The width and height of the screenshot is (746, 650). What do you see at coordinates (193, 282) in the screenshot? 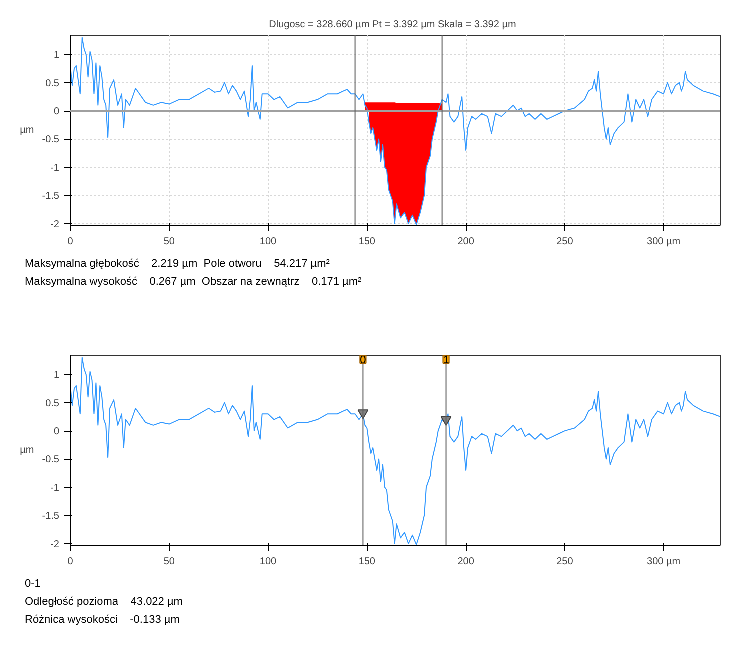
I see `text: Maksymalna wysokość 0.267 µm Obszar na zewnątrz 0.171 µm²` at bounding box center [193, 282].